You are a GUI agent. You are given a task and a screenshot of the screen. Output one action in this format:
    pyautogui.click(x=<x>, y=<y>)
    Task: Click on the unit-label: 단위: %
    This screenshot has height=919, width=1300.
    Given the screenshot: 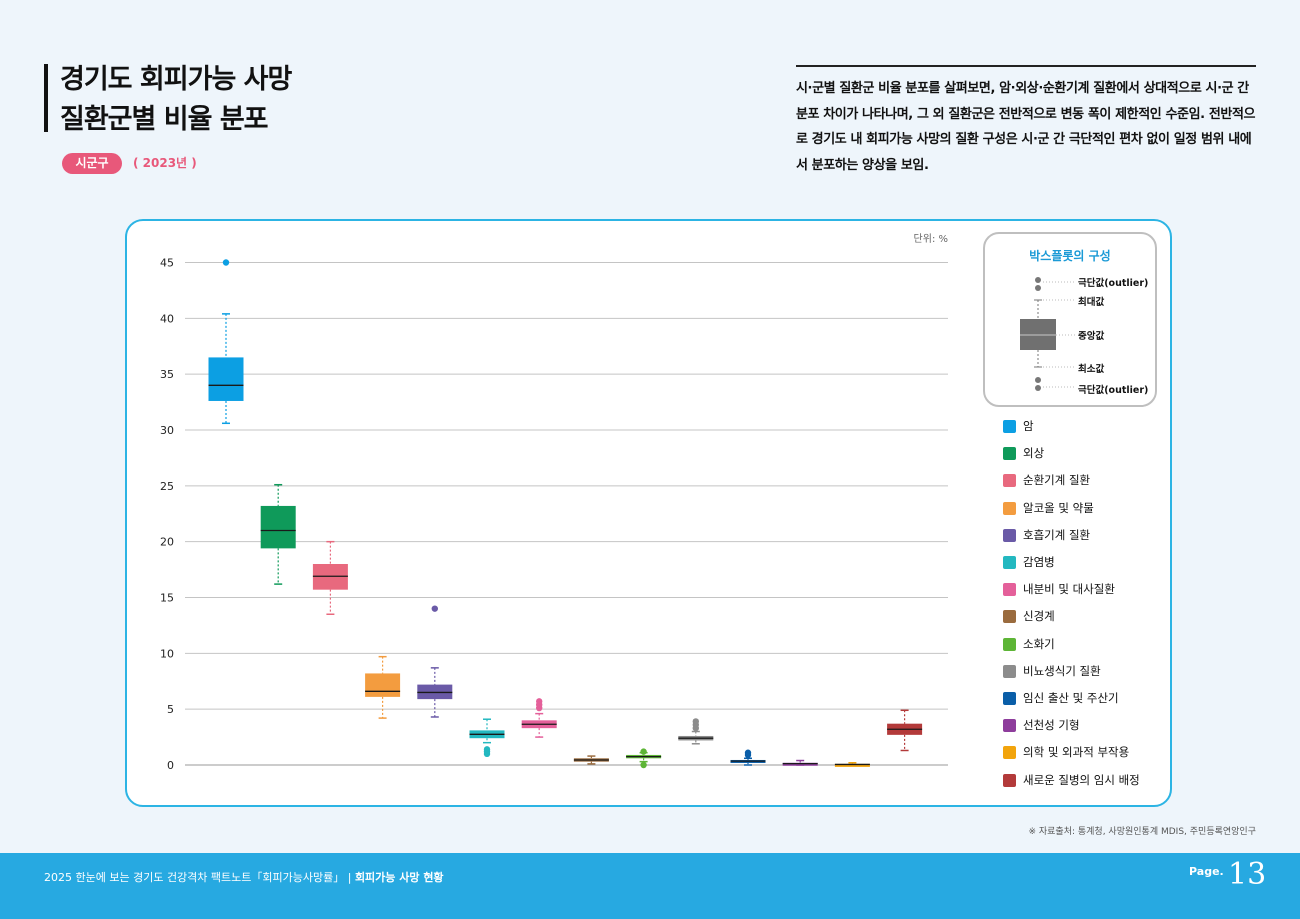 What is the action you would take?
    pyautogui.click(x=930, y=239)
    